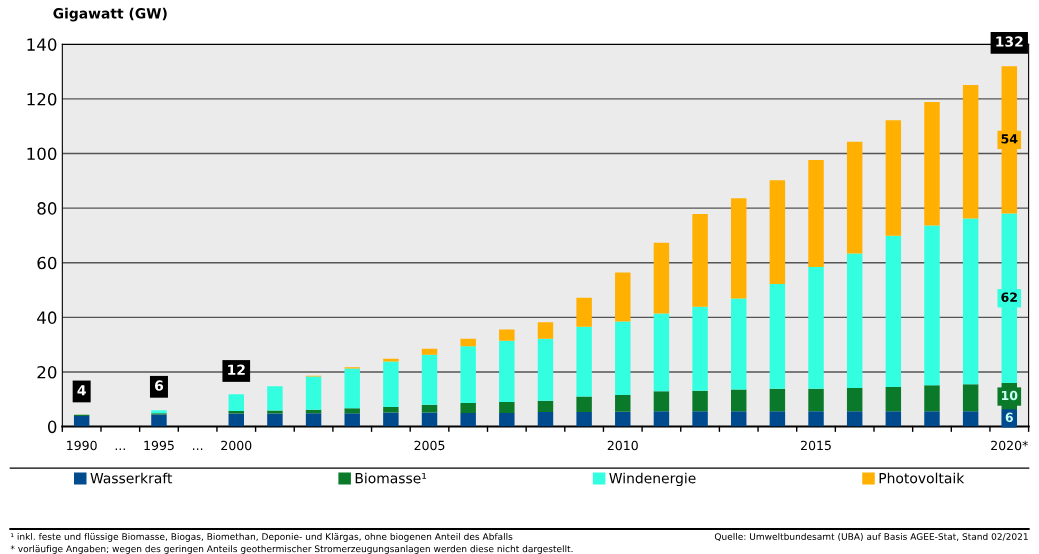  Describe the element at coordinates (42, 99) in the screenshot. I see `y-tick-label: 120` at that location.